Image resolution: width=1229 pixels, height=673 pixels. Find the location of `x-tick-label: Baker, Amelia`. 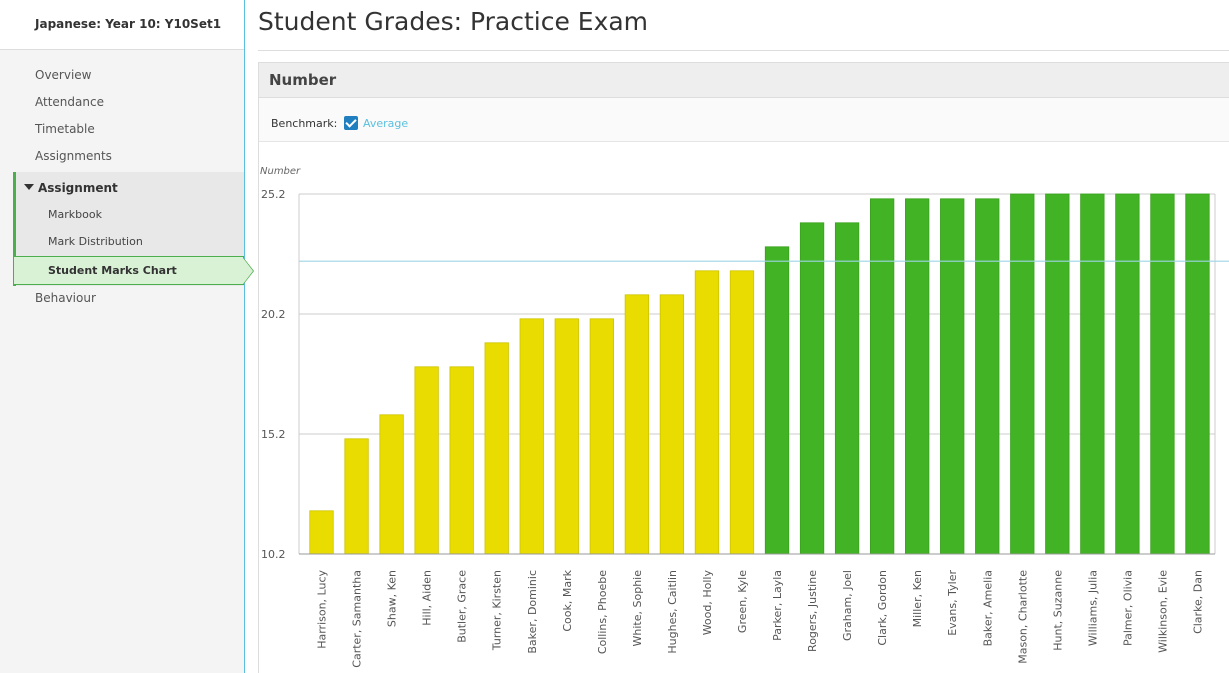

x-tick-label: Baker, Amelia is located at coordinates (987, 608).